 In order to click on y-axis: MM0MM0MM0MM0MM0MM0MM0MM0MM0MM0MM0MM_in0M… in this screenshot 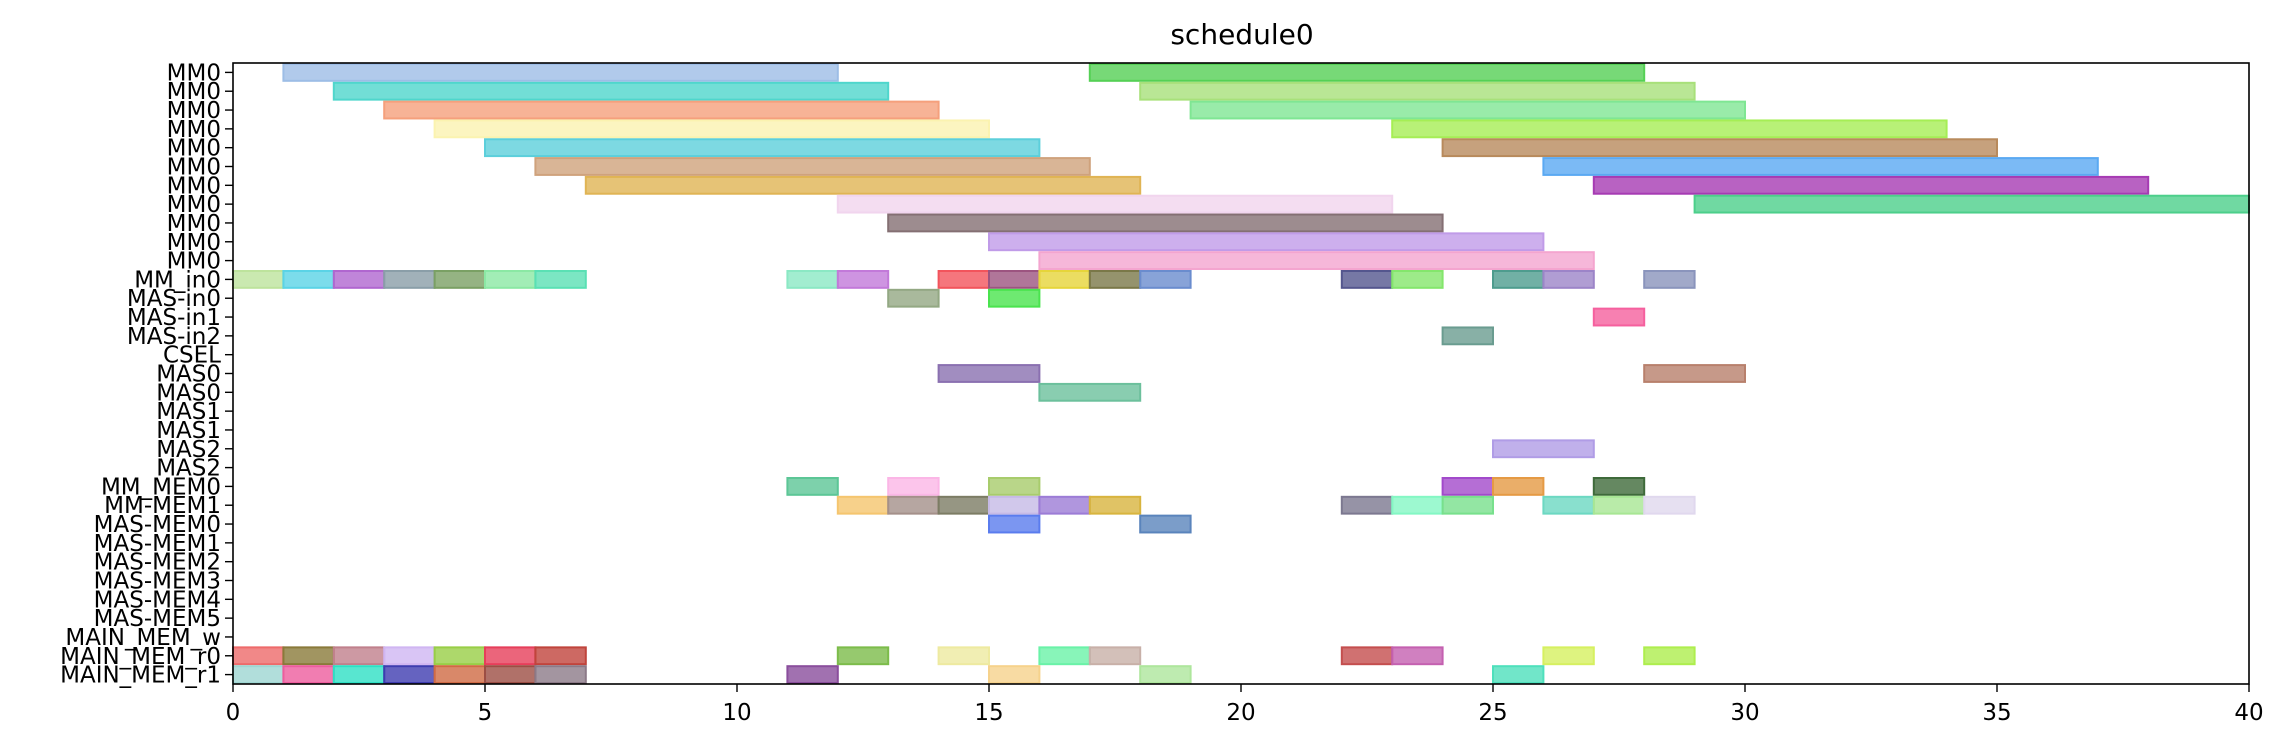, I will do `click(146, 374)`.